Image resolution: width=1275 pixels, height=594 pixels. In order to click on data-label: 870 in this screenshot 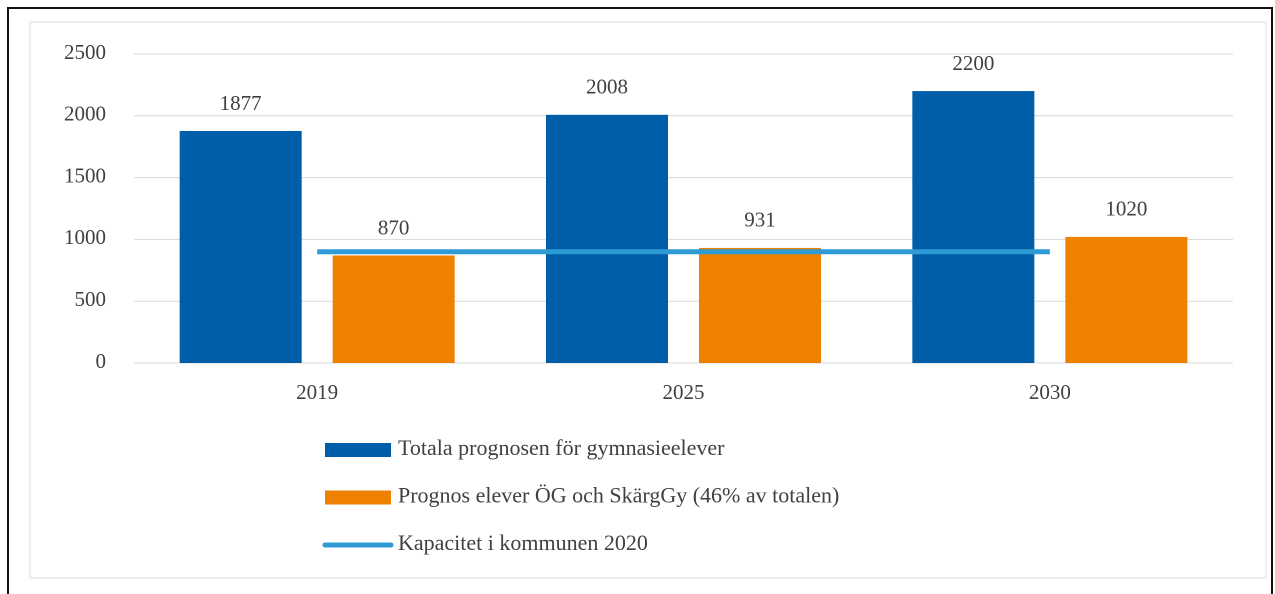, I will do `click(394, 227)`.